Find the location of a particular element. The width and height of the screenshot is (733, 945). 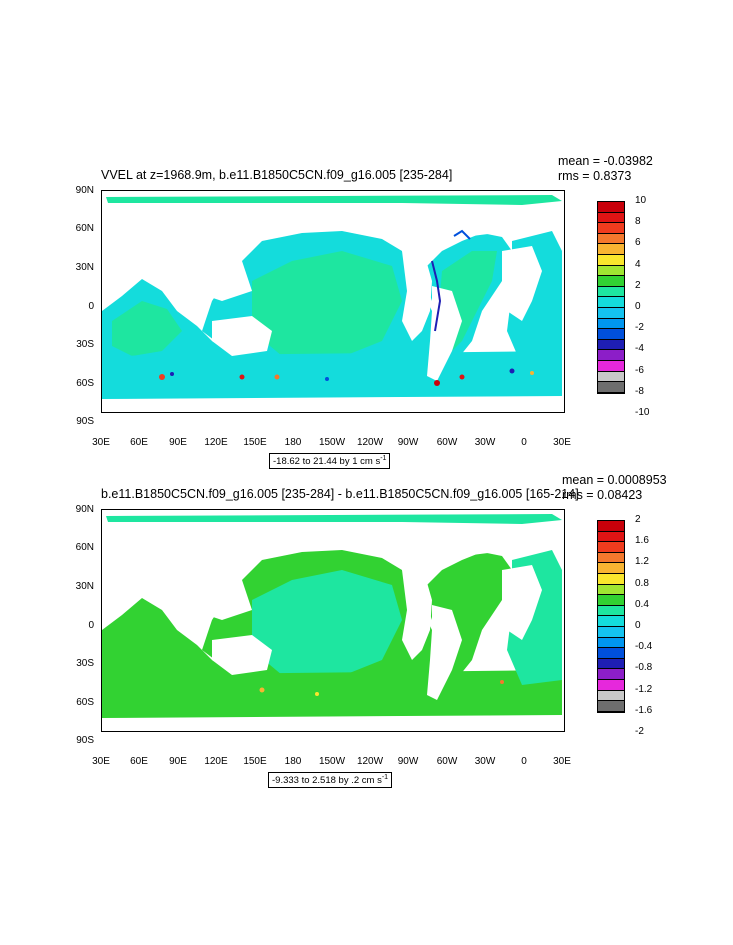

top-contour-range-label: -18.62 to 21.44 by 1 cm s-1 is located at coordinates (330, 461).